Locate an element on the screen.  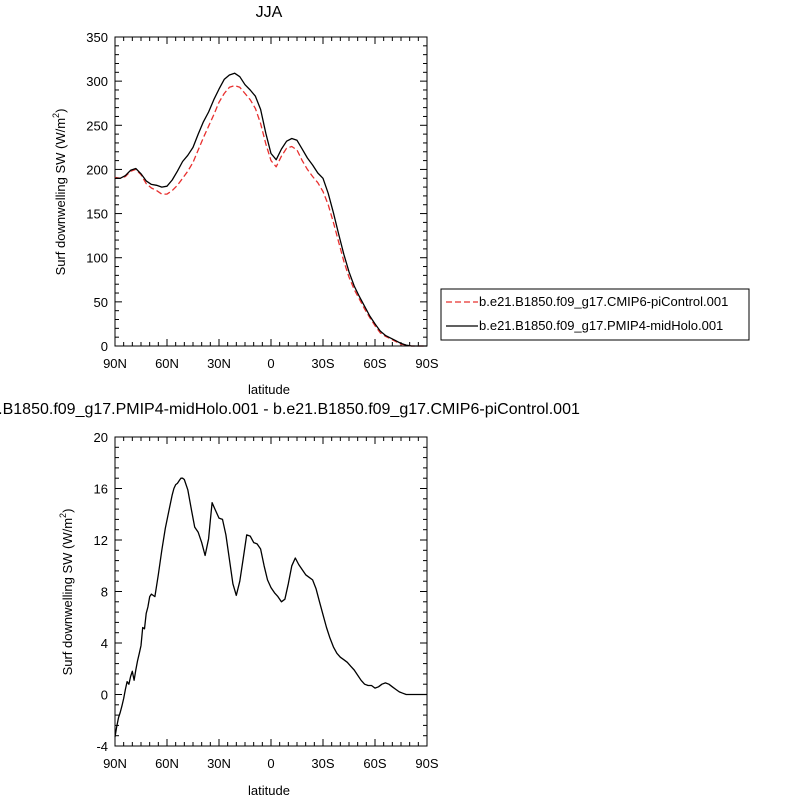
top-y-tick-label: 200 is located at coordinates (97, 169).